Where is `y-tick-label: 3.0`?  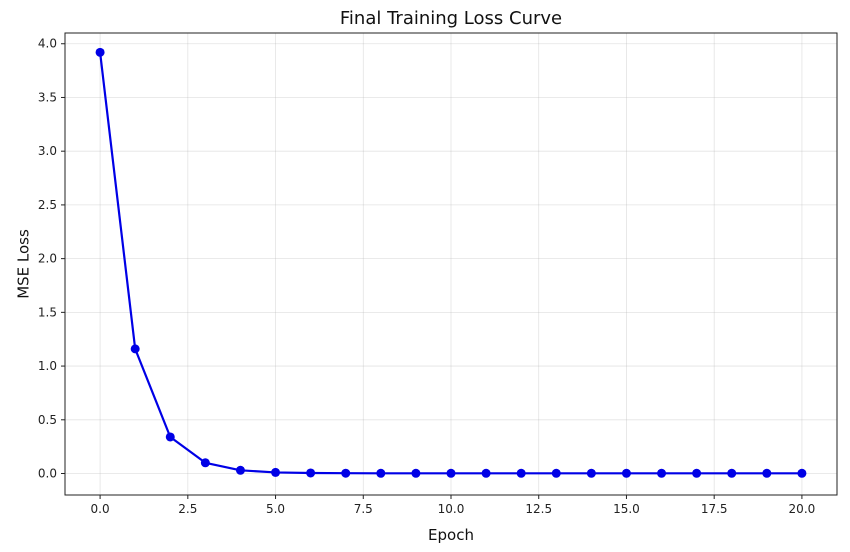 y-tick-label: 3.0 is located at coordinates (47, 151).